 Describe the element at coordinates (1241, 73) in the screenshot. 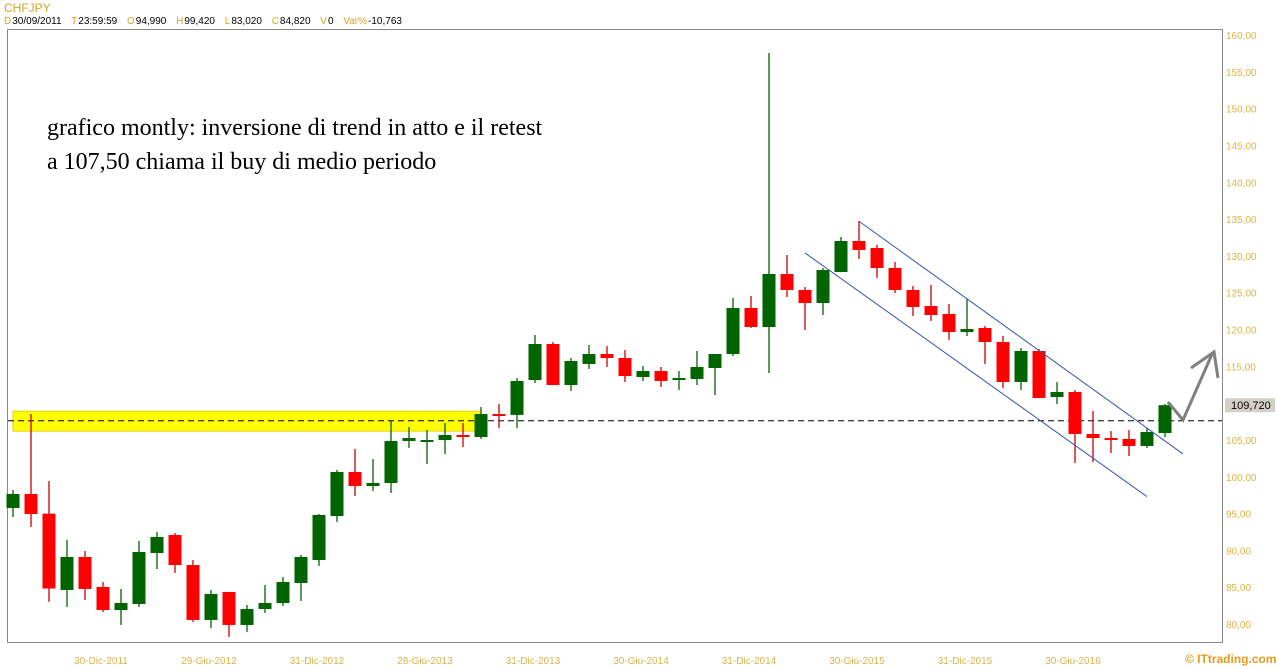

I see `y-tick-label: 155,00` at that location.